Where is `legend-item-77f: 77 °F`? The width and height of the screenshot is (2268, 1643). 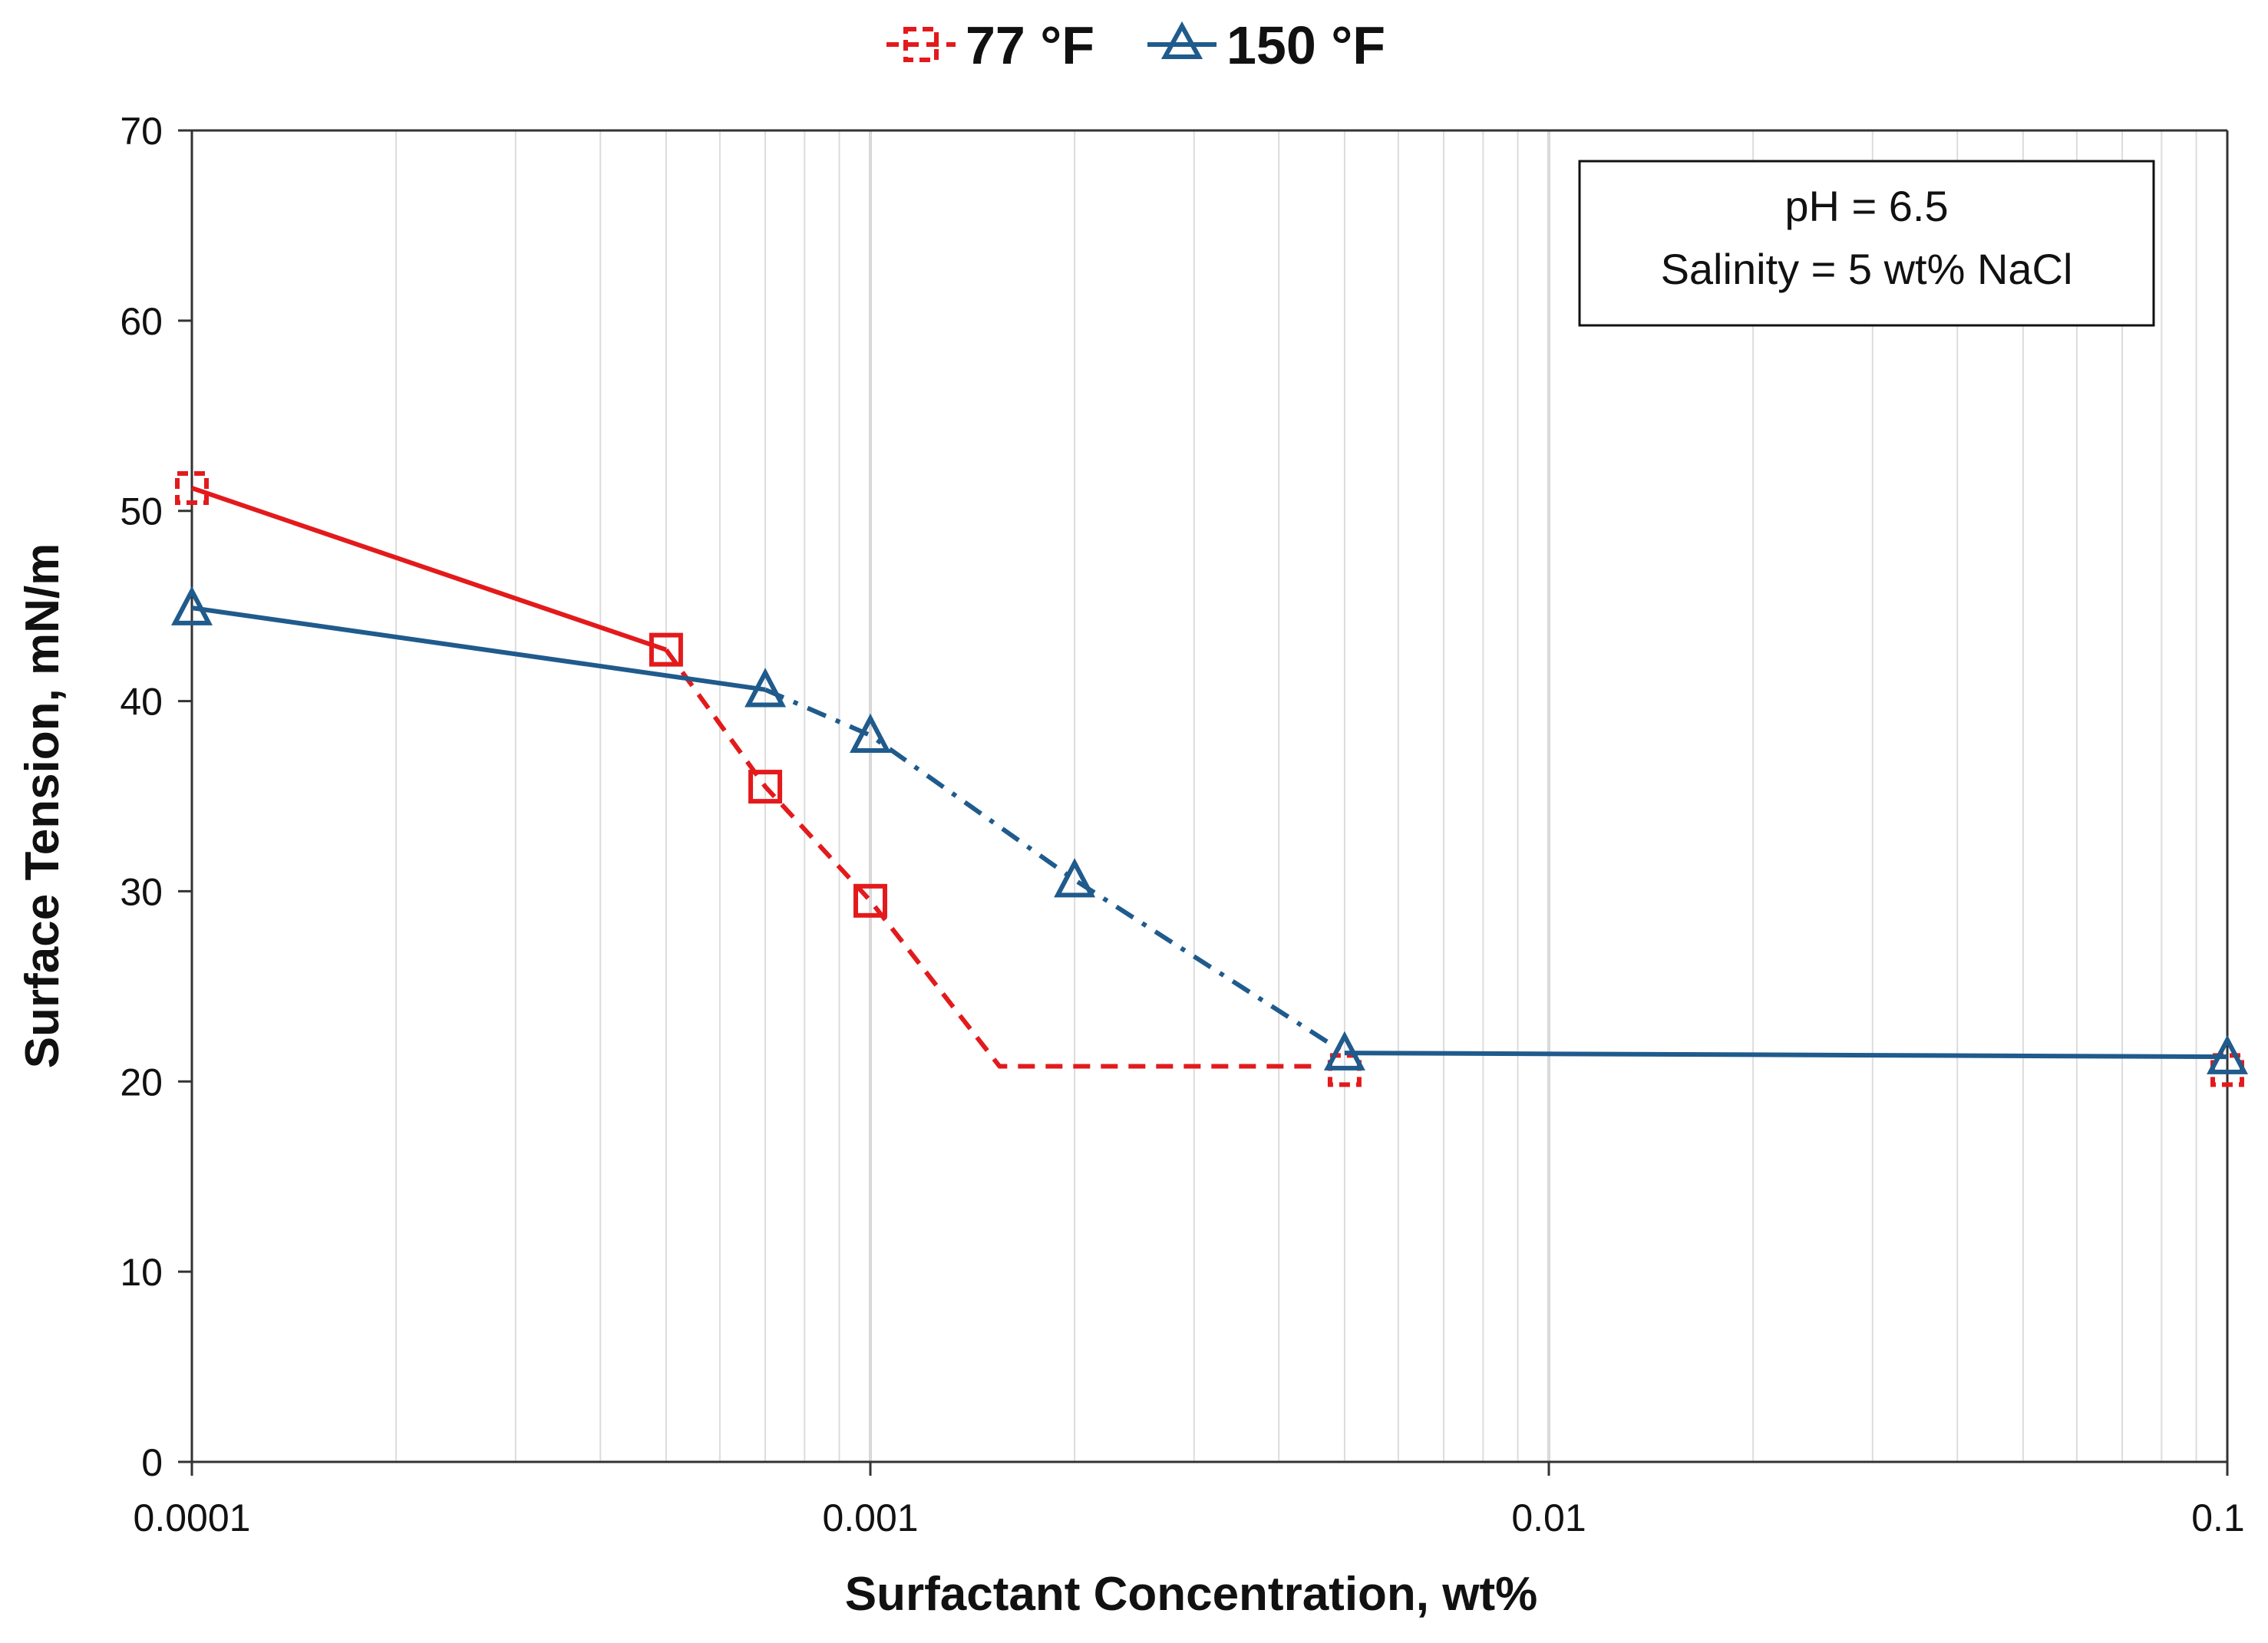
legend-item-77f: 77 °F is located at coordinates (990, 45).